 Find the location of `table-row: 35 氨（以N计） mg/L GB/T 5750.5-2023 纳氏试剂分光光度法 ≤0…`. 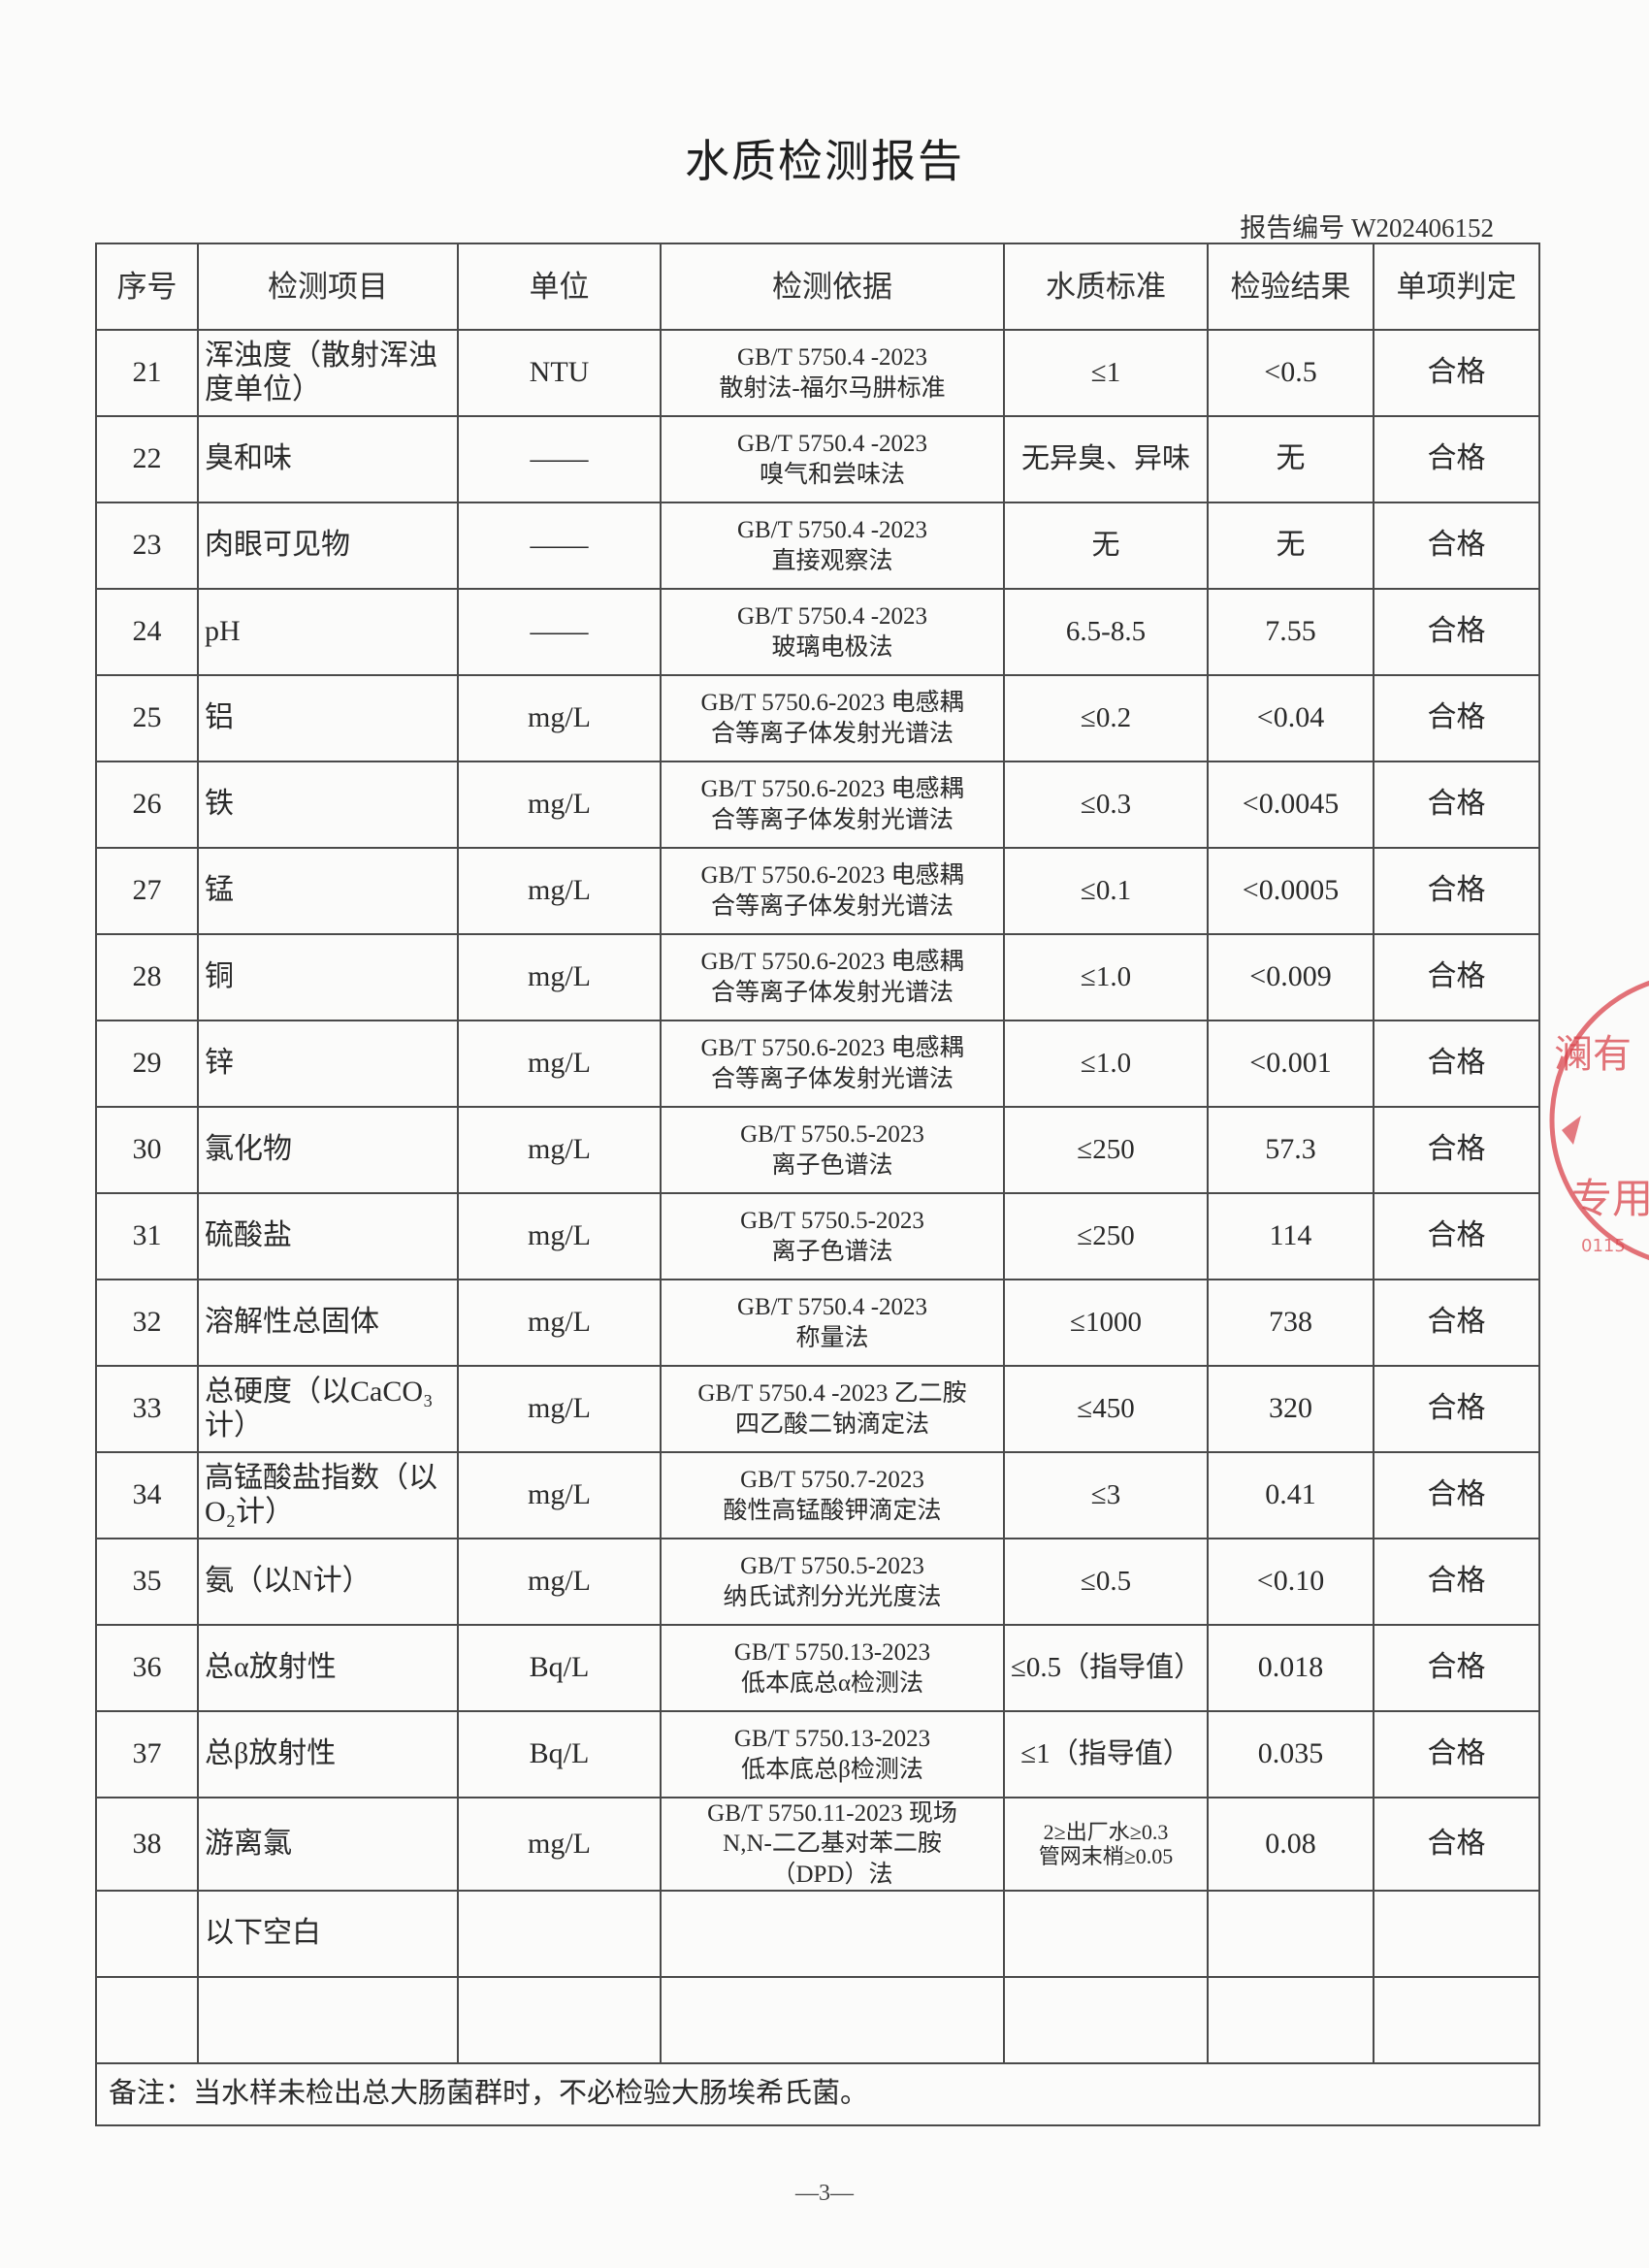

table-row: 35 氨（以N计） mg/L GB/T 5750.5-2023 纳氏试剂分光光度法 ≤0… is located at coordinates (817, 1582).